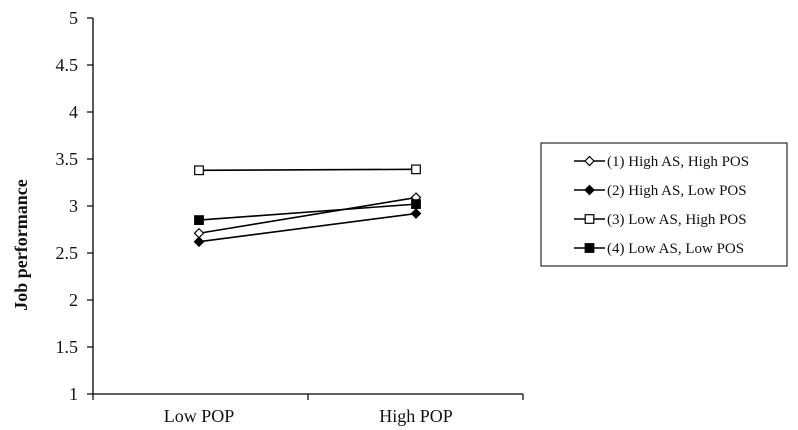 The image size is (798, 430). What do you see at coordinates (677, 191) in the screenshot?
I see `legend-label: (2) High AS, Low POS` at bounding box center [677, 191].